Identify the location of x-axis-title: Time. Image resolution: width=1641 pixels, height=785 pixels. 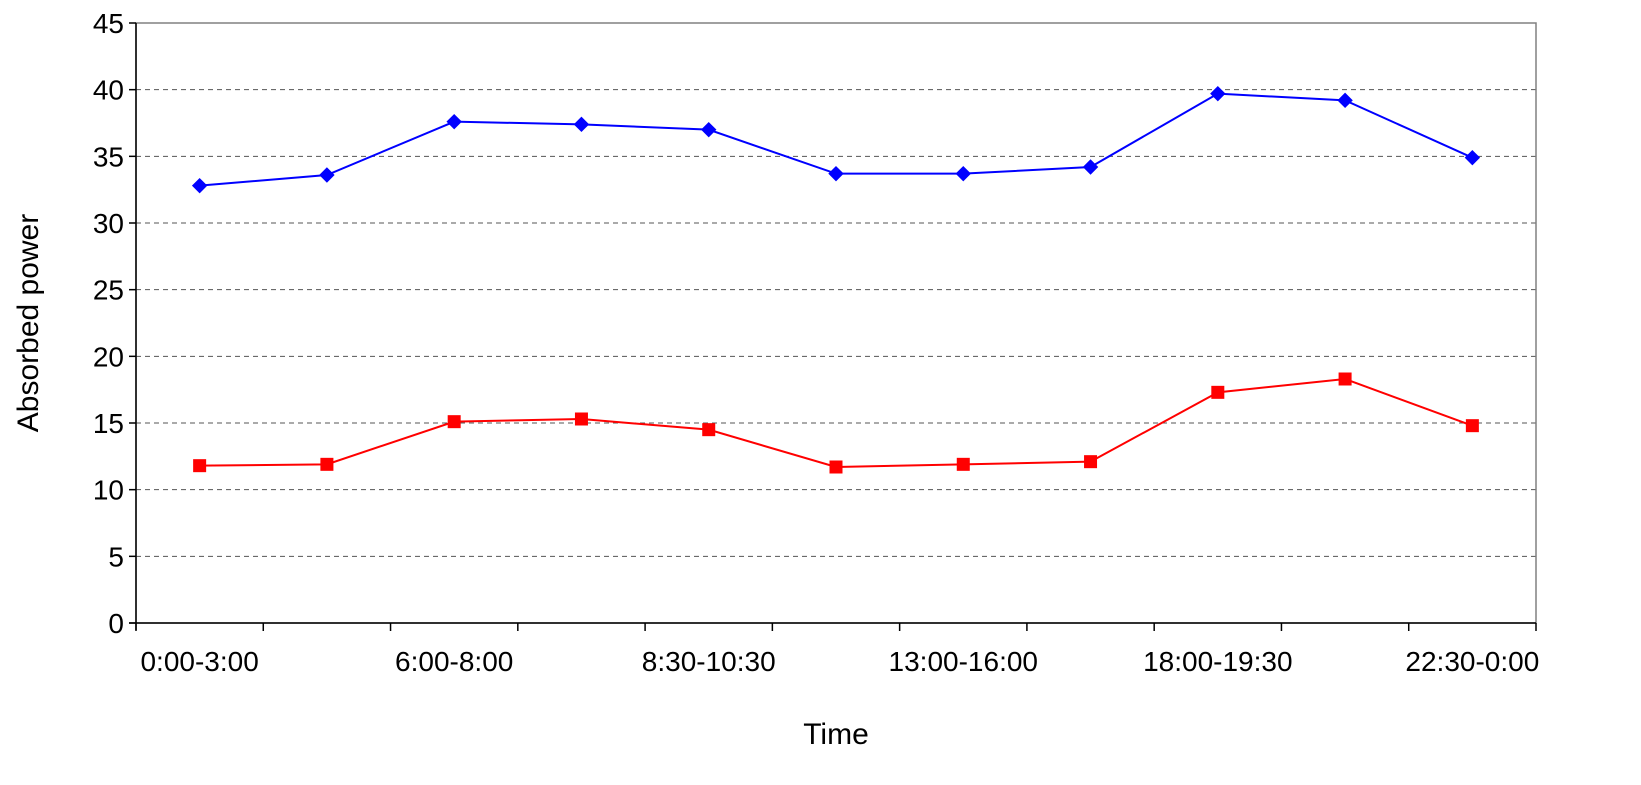
(836, 734).